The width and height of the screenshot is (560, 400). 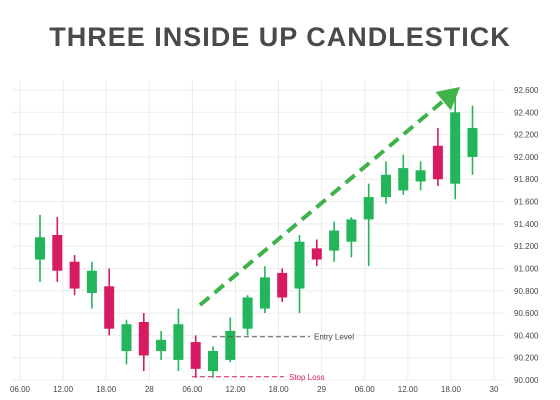 I want to click on y-tick-label: 91.400, so click(x=526, y=224).